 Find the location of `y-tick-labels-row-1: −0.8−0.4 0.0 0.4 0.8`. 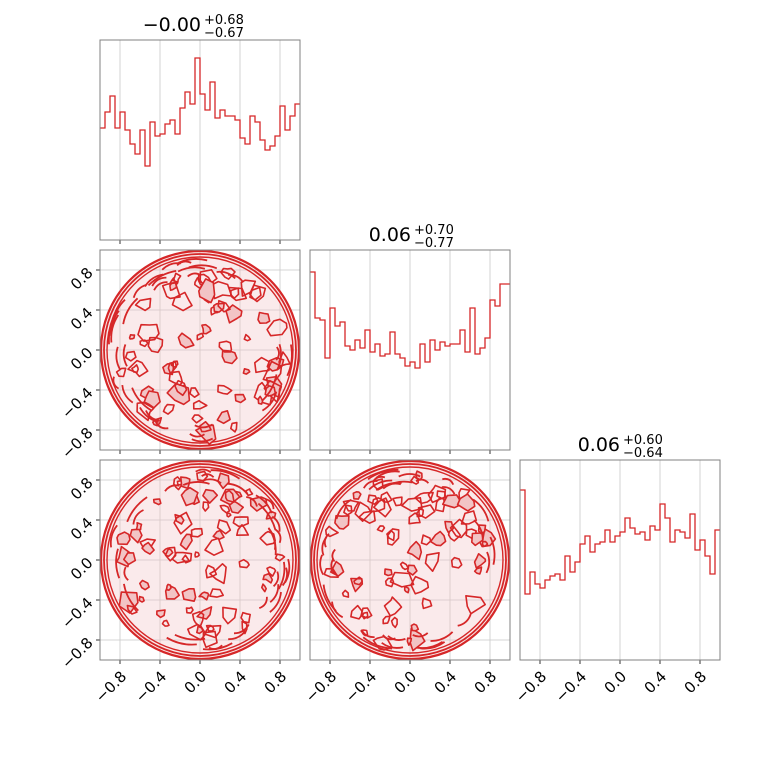

y-tick-labels-row-1: −0.8−0.4 0.0 0.4 0.8 is located at coordinates (77, 363).